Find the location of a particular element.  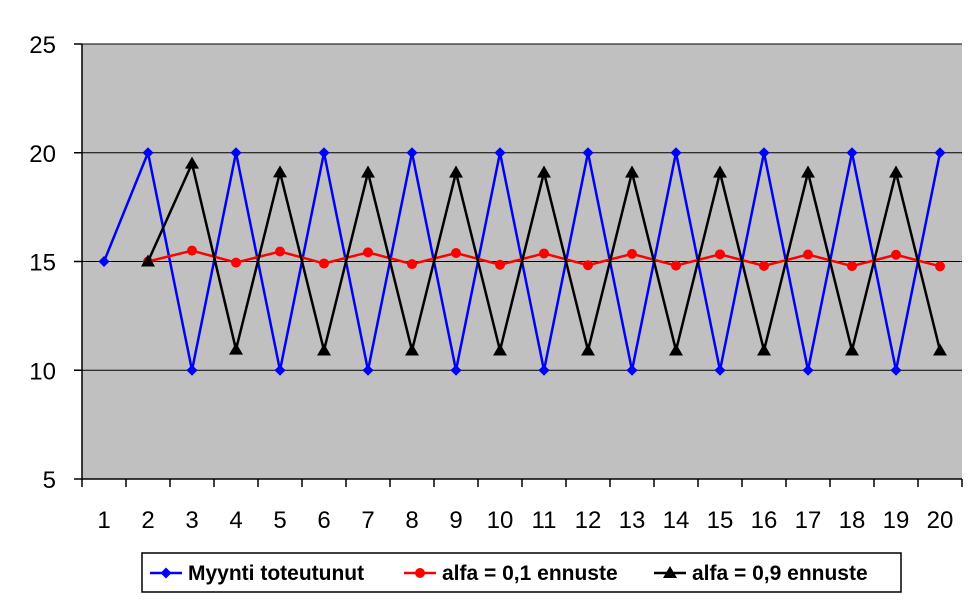

x-tick-label-7: 7 is located at coordinates (367, 520).